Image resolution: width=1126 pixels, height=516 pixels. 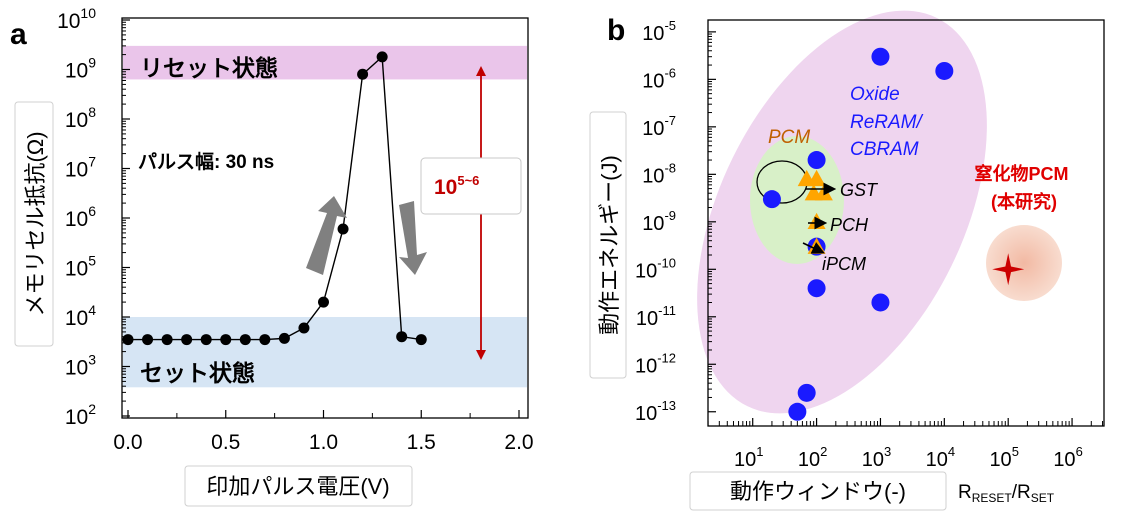 I want to click on y-tick-label: 10⁻⁸, so click(x=659, y=173).